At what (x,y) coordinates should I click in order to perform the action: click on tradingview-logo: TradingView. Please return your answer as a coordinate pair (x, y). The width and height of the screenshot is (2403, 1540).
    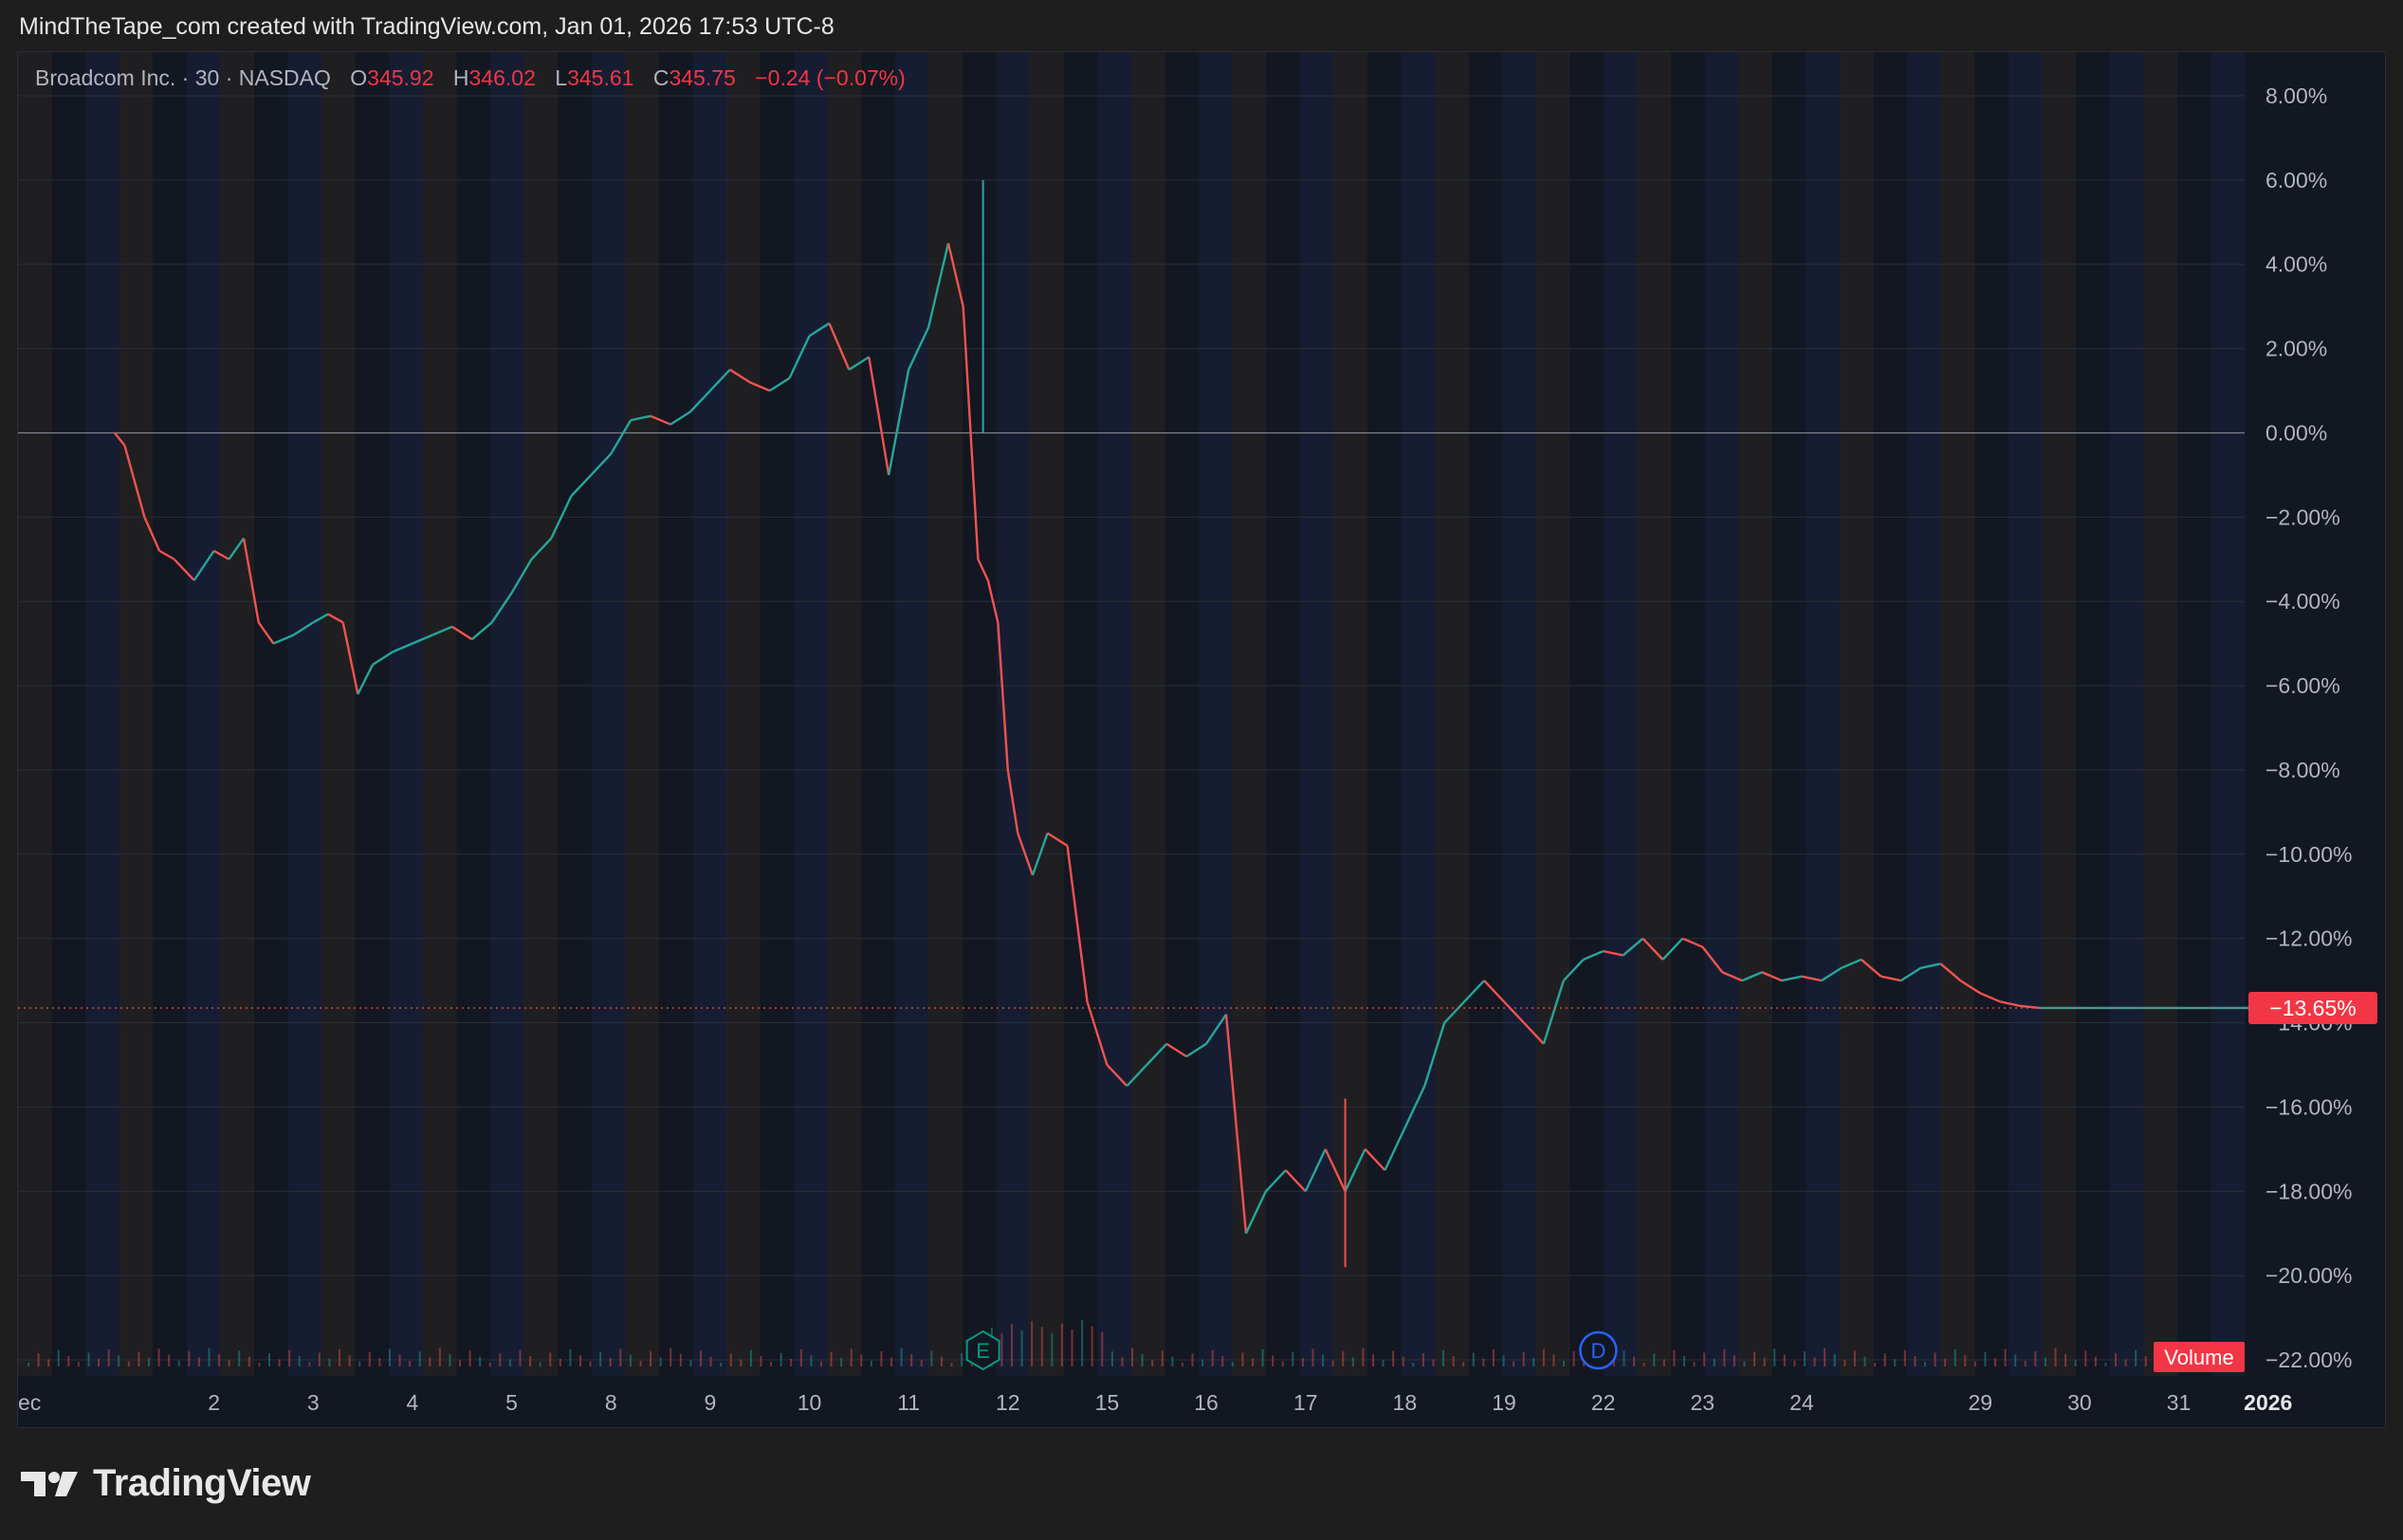
    Looking at the image, I should click on (166, 1483).